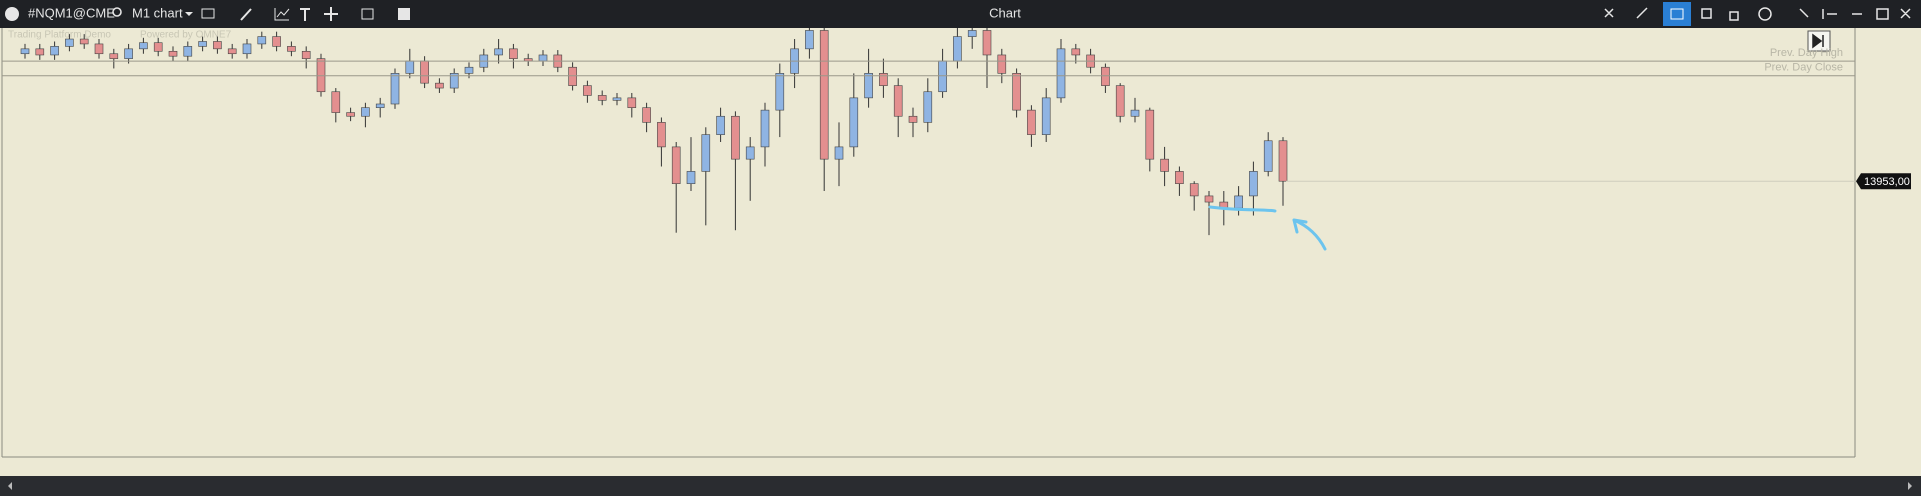 Image resolution: width=1921 pixels, height=496 pixels. I want to click on drawn-arrow, so click(1309, 234).